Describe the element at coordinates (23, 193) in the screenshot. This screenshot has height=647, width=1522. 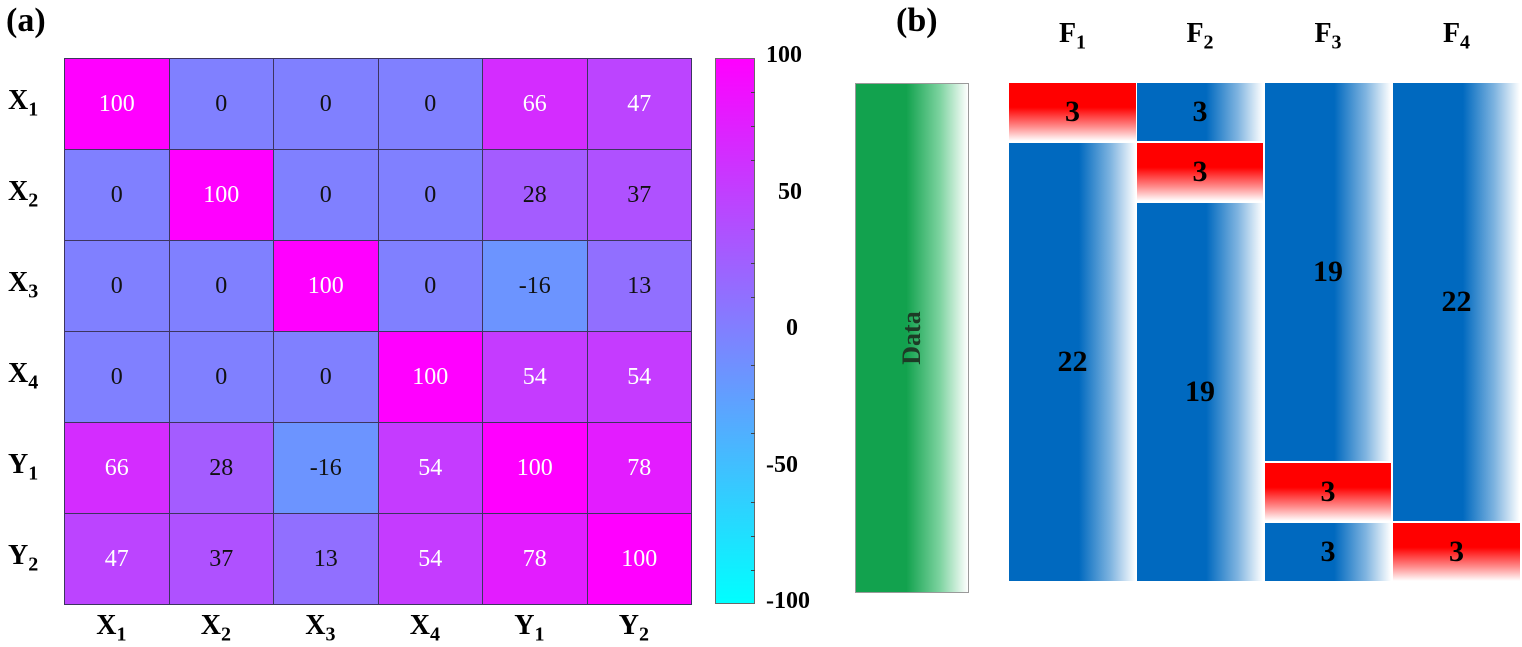
I see `heatmap-row-label: X2` at that location.